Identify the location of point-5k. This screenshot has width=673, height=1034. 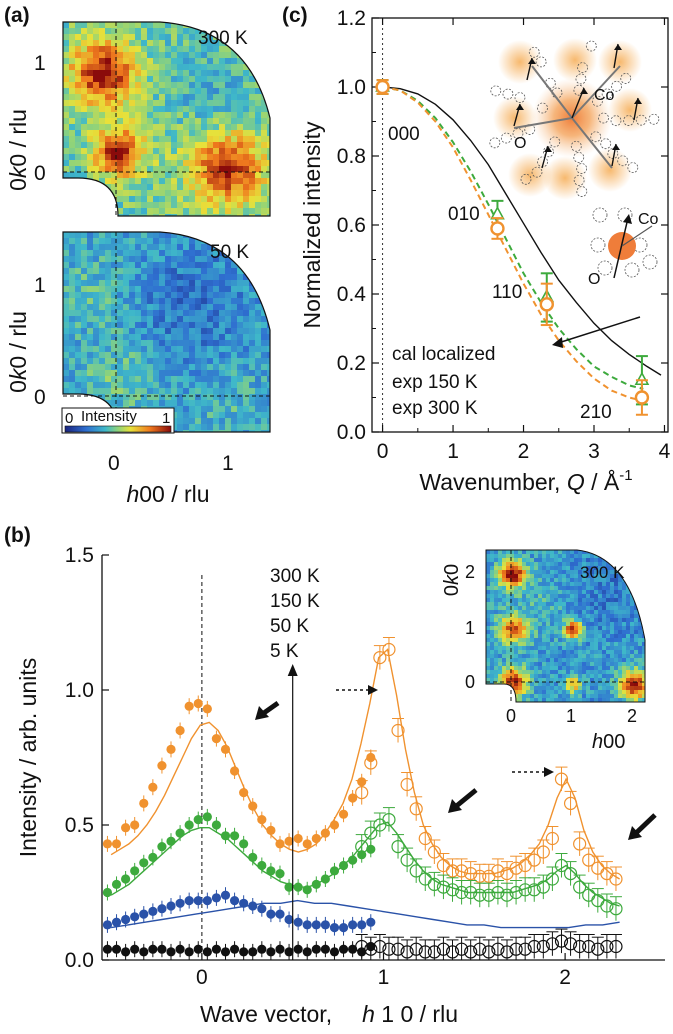
(280, 949).